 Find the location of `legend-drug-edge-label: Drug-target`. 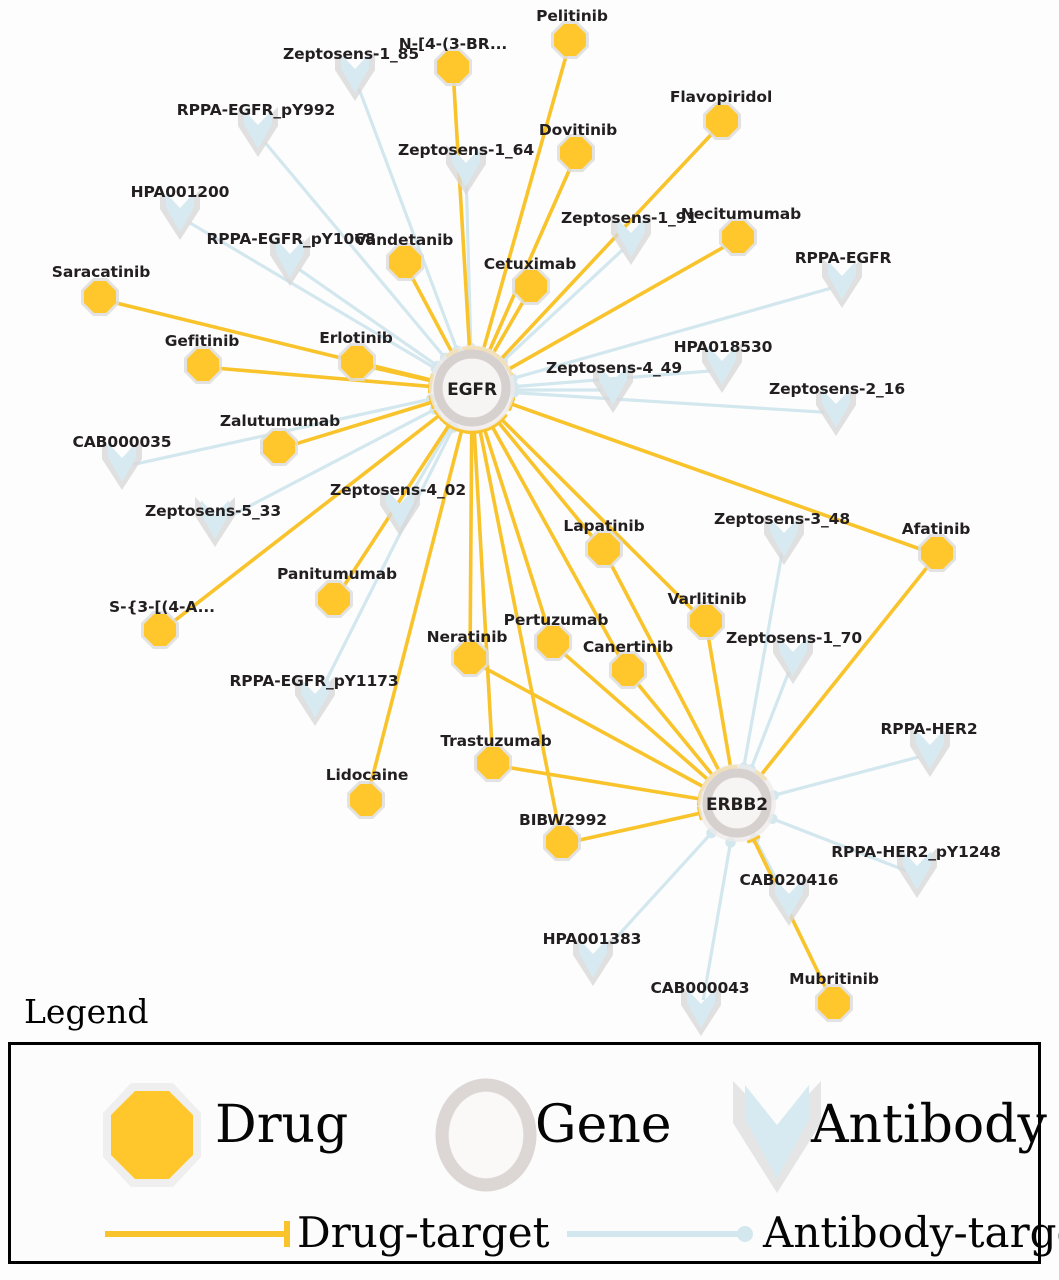

legend-drug-edge-label: Drug-target is located at coordinates (423, 1232).